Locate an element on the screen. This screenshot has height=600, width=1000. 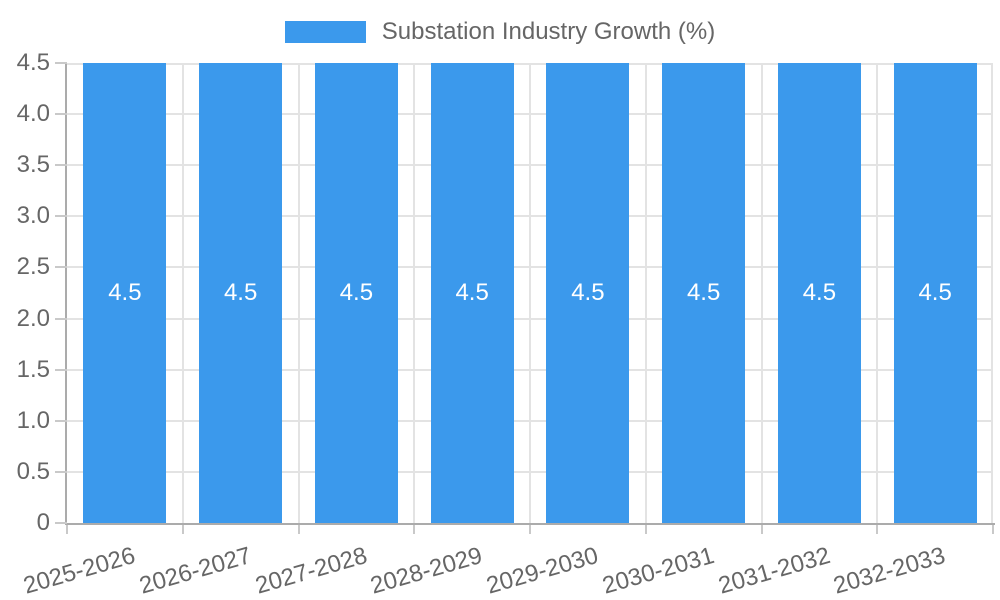
x-tick-label: 2027-2028 is located at coordinates (311, 571).